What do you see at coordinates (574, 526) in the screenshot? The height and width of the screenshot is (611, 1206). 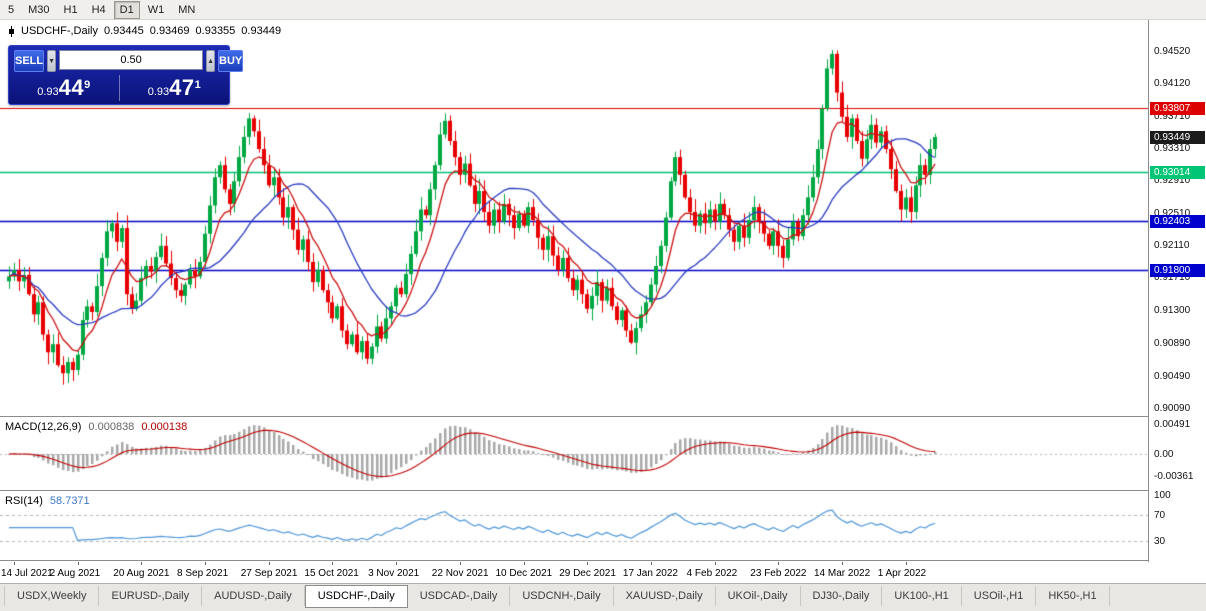 I see `rsi-panel-canvas` at bounding box center [574, 526].